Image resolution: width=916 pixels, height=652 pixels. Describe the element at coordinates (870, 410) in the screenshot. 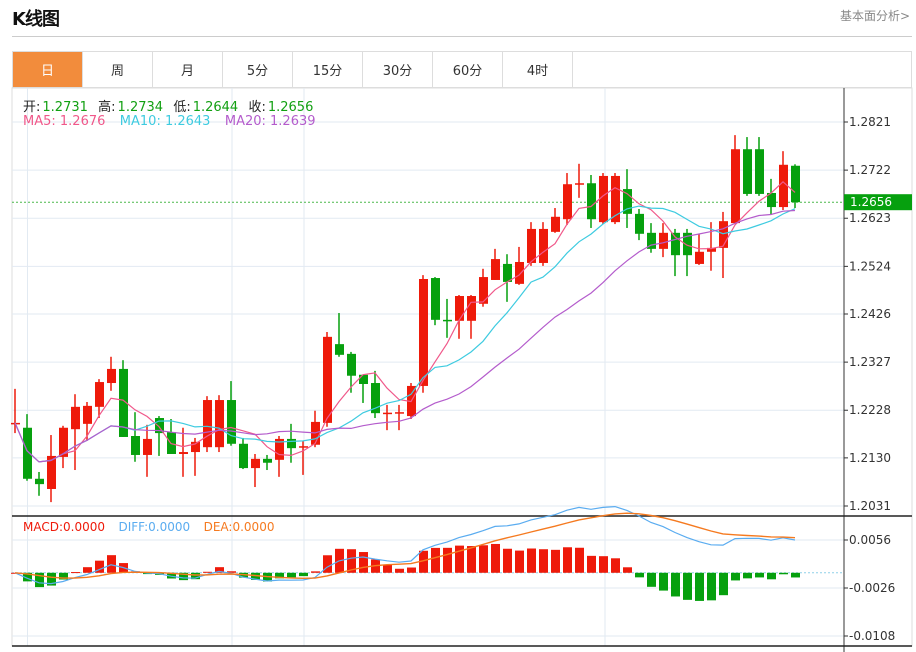

I see `price-tick-label: 1.2228` at that location.